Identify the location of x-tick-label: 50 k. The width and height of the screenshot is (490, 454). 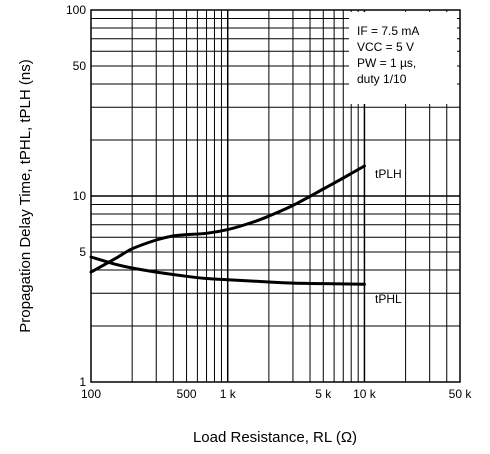
(461, 394).